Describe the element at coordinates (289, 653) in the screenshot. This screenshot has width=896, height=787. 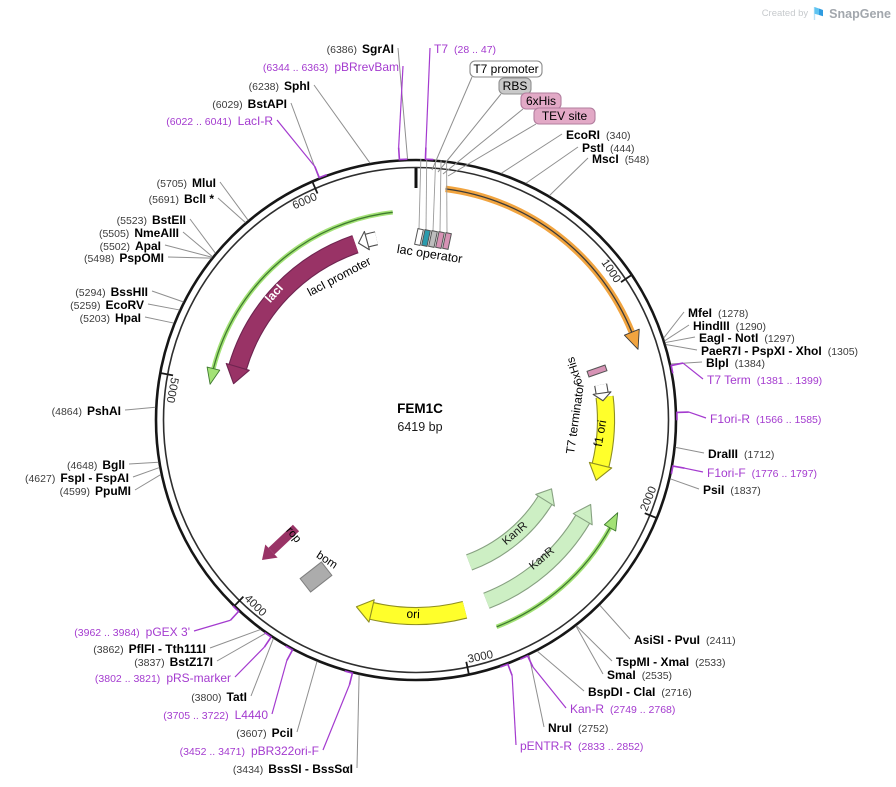
I see `primer-mark-L4440` at that location.